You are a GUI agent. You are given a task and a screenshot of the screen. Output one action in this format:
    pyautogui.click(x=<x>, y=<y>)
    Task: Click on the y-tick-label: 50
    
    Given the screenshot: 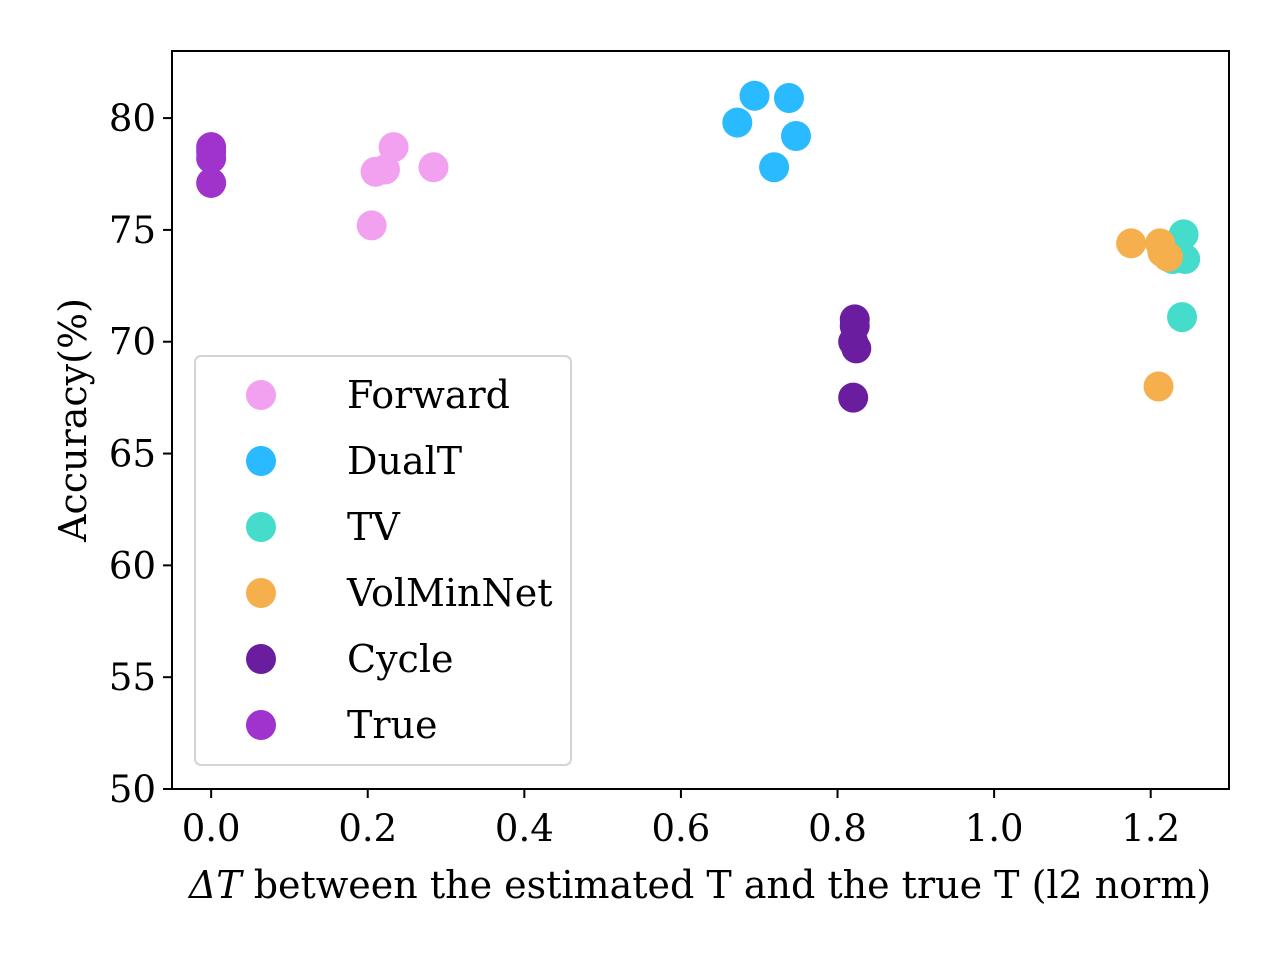 What is the action you would take?
    pyautogui.click(x=132, y=789)
    